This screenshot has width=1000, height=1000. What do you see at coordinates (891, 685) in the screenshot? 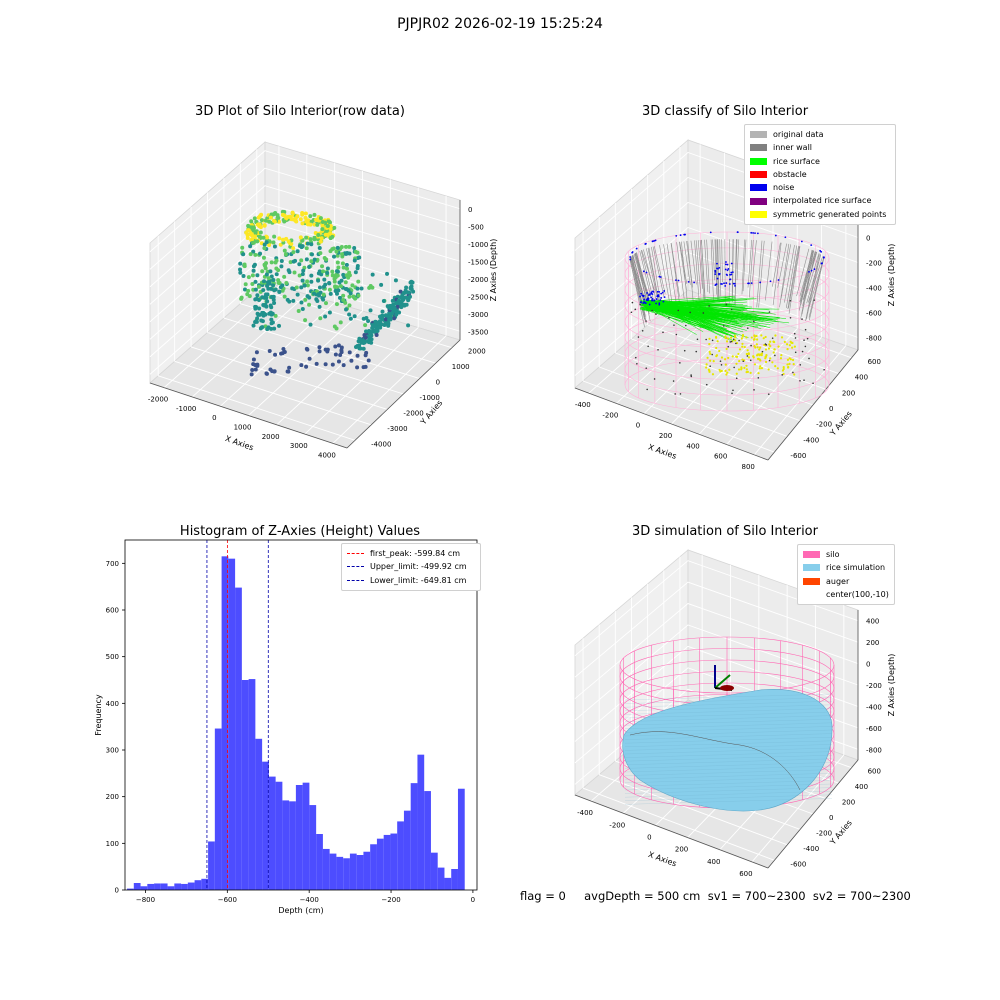
I see `z-axis-label: Z Axies (Depth)` at bounding box center [891, 685].